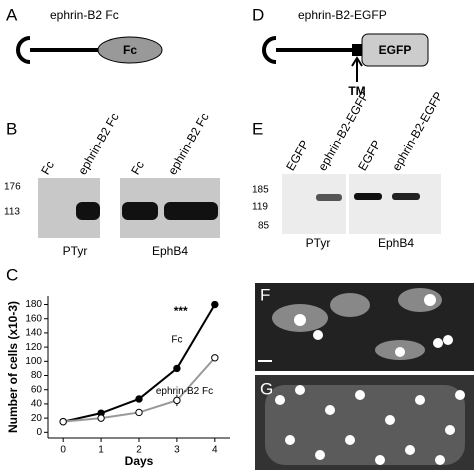 This screenshot has height=470, width=474. What do you see at coordinates (37, 389) in the screenshot?
I see `y-tick-label: 60` at bounding box center [37, 389].